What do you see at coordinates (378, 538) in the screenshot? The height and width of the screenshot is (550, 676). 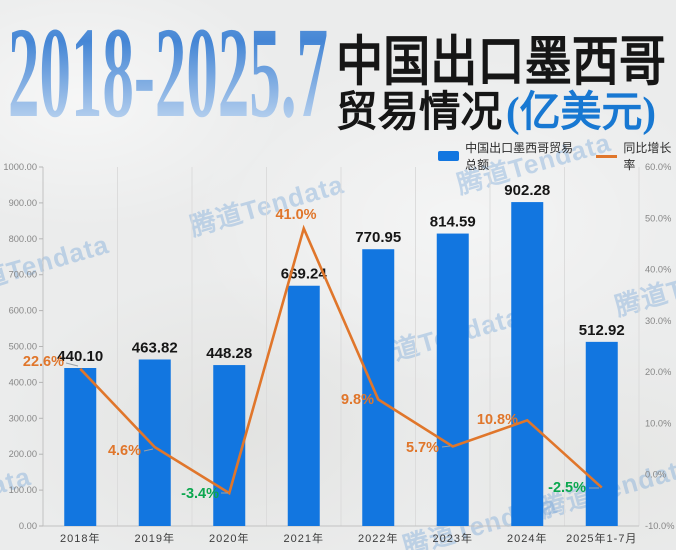 I see `category-label: 2022年` at bounding box center [378, 538].